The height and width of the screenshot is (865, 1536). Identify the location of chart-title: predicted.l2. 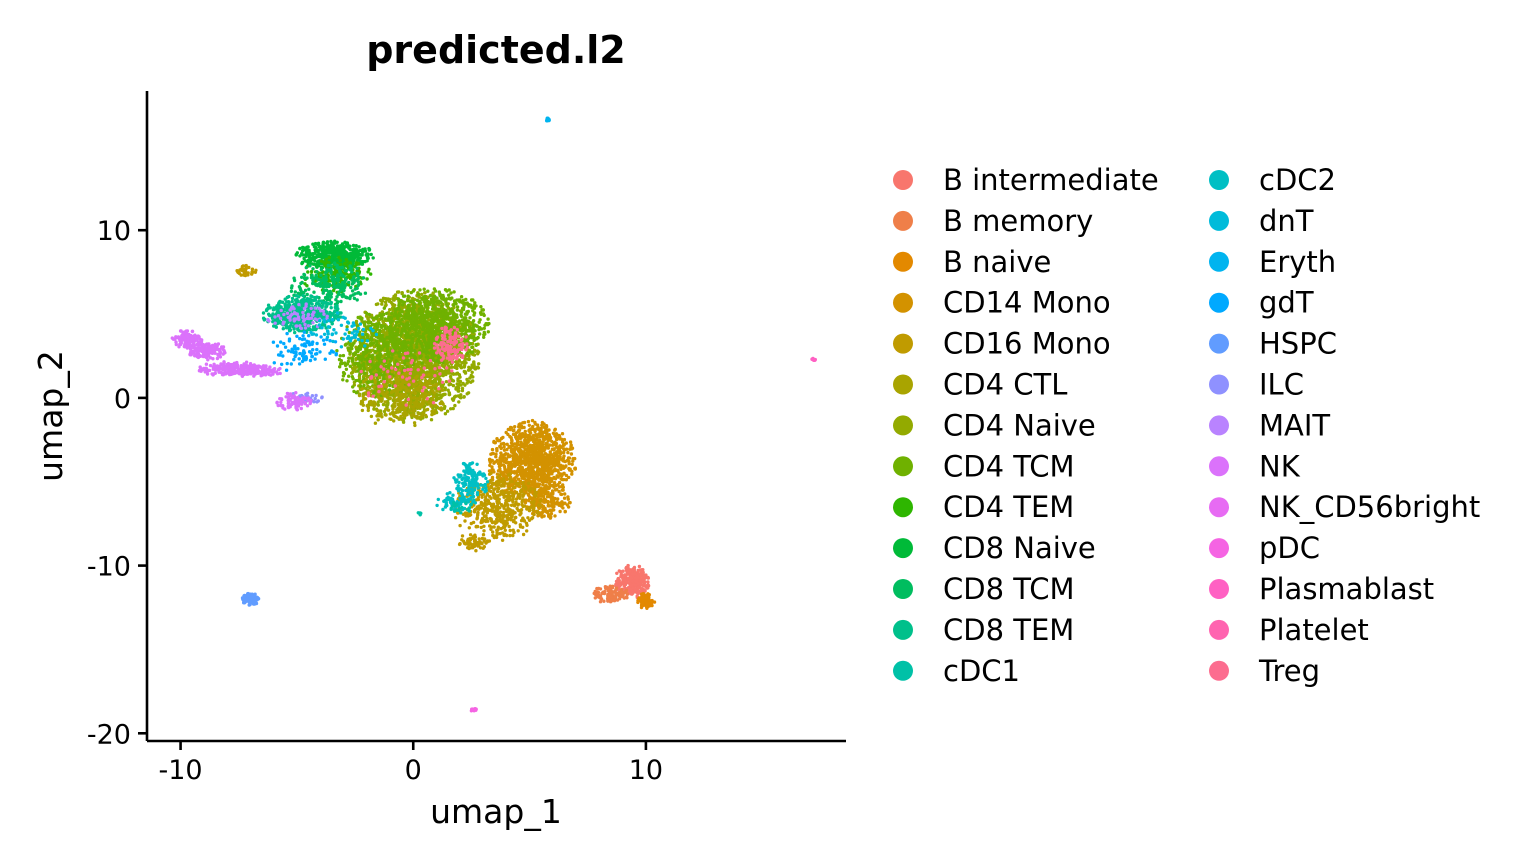
(496, 50).